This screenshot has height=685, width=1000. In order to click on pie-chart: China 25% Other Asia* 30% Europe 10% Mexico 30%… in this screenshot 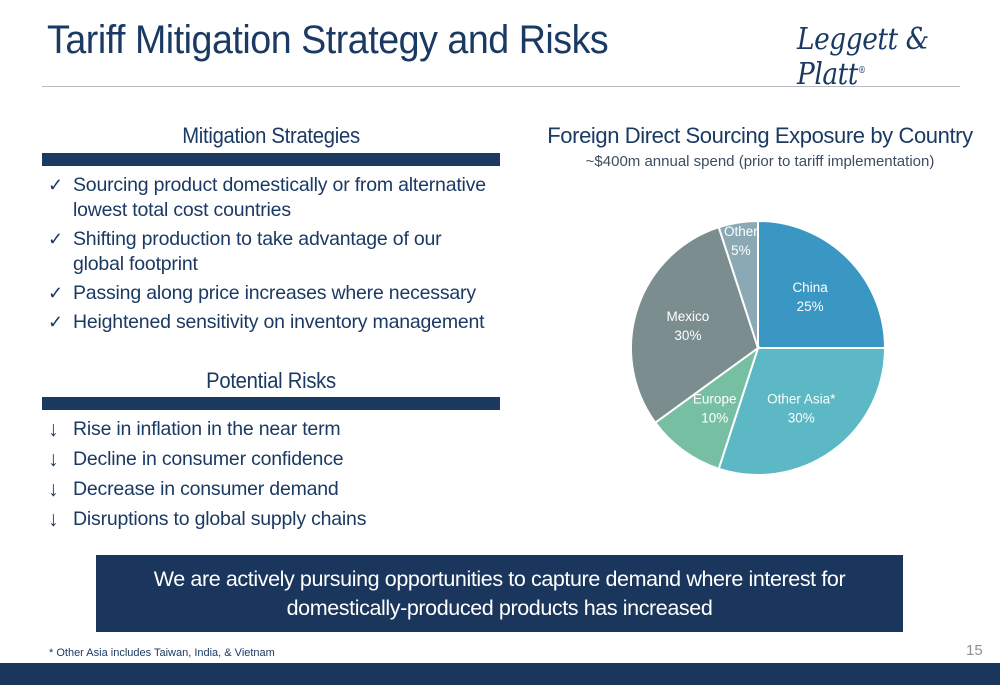, I will do `click(758, 347)`.